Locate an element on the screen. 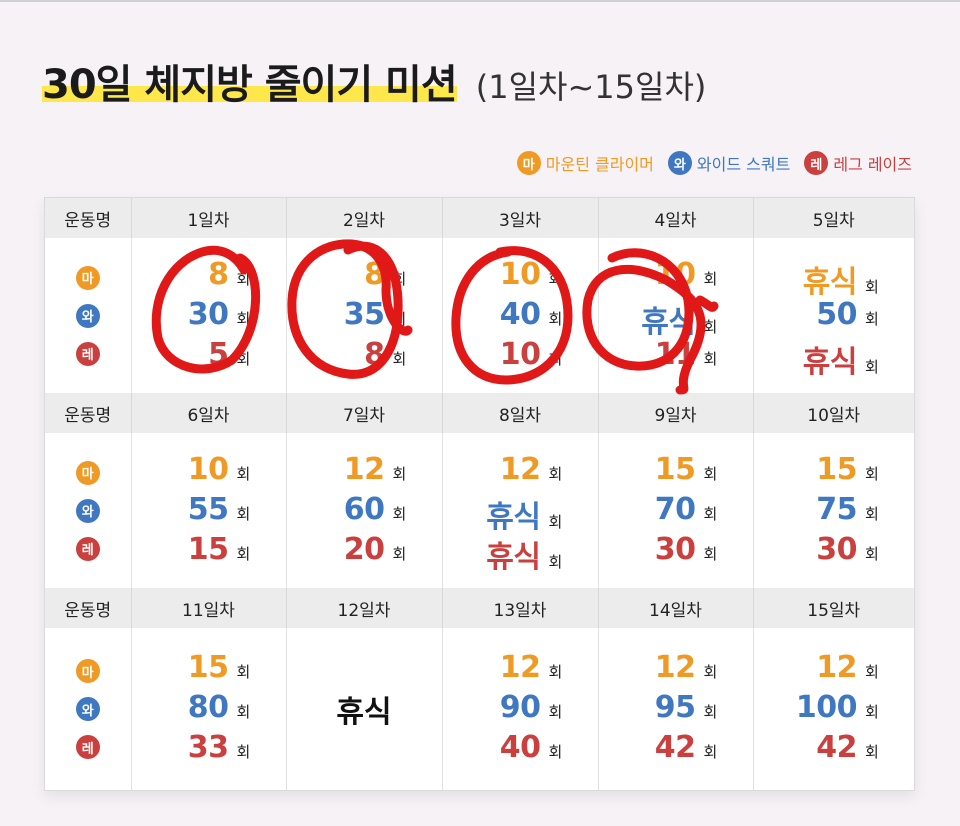 The height and width of the screenshot is (826, 960). day-header: 1일차 is located at coordinates (209, 218).